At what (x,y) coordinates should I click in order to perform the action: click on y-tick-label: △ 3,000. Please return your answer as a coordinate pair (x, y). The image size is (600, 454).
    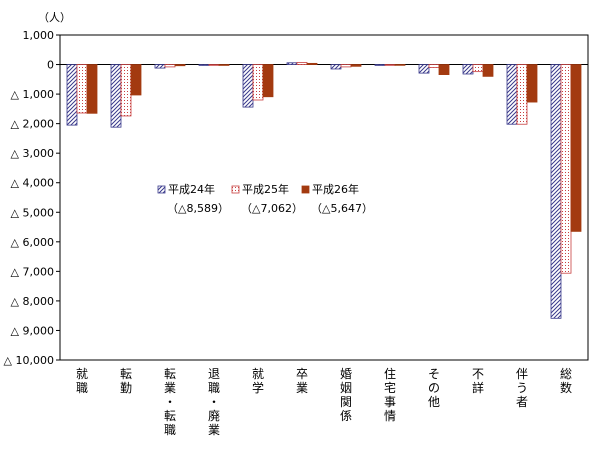
    Looking at the image, I should click on (32, 153).